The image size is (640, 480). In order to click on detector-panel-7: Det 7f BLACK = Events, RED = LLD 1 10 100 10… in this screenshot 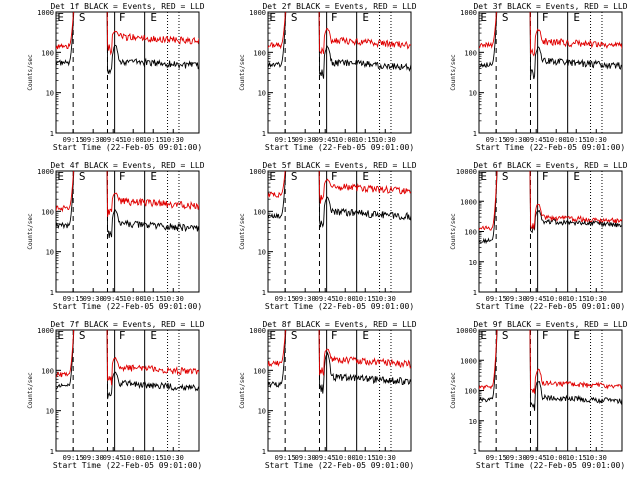, I will do `click(116, 395)`.